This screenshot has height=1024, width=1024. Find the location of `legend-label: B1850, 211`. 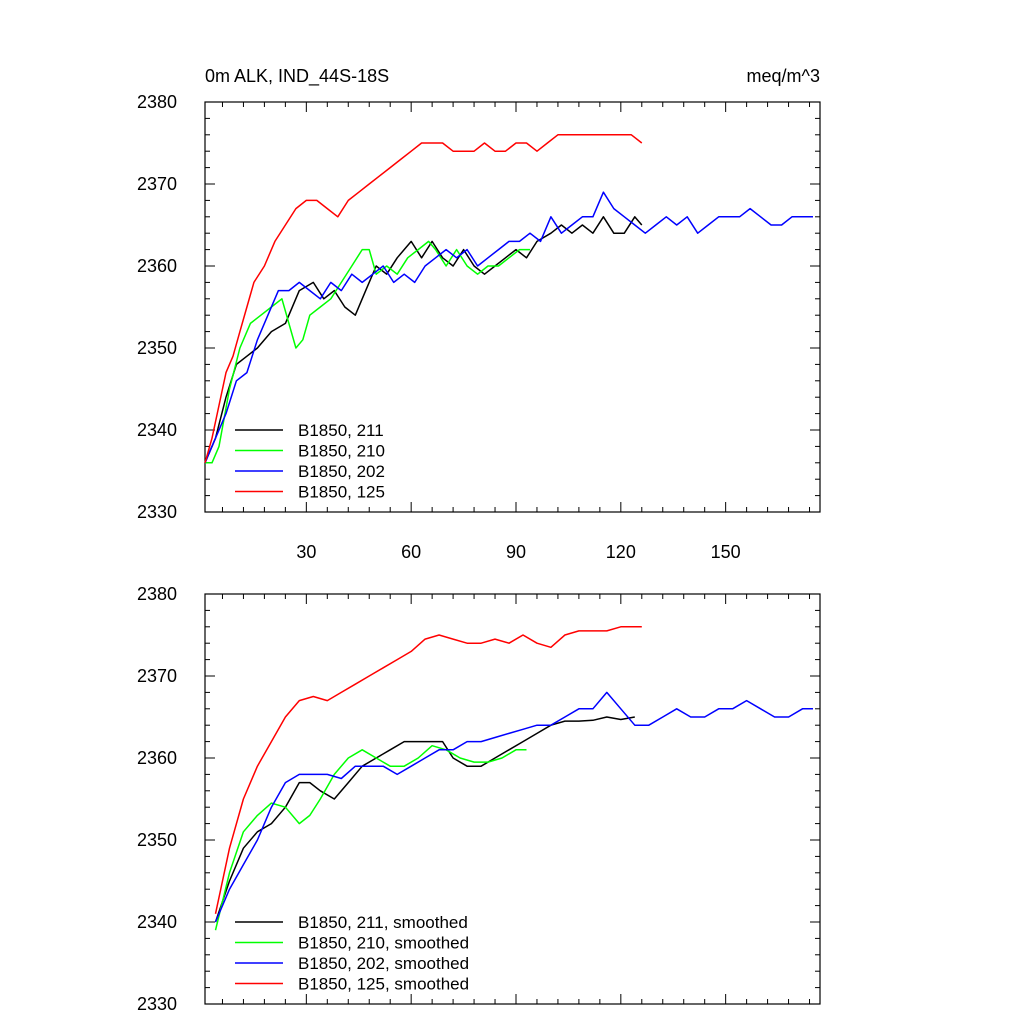

legend-label: B1850, 211 is located at coordinates (341, 430).